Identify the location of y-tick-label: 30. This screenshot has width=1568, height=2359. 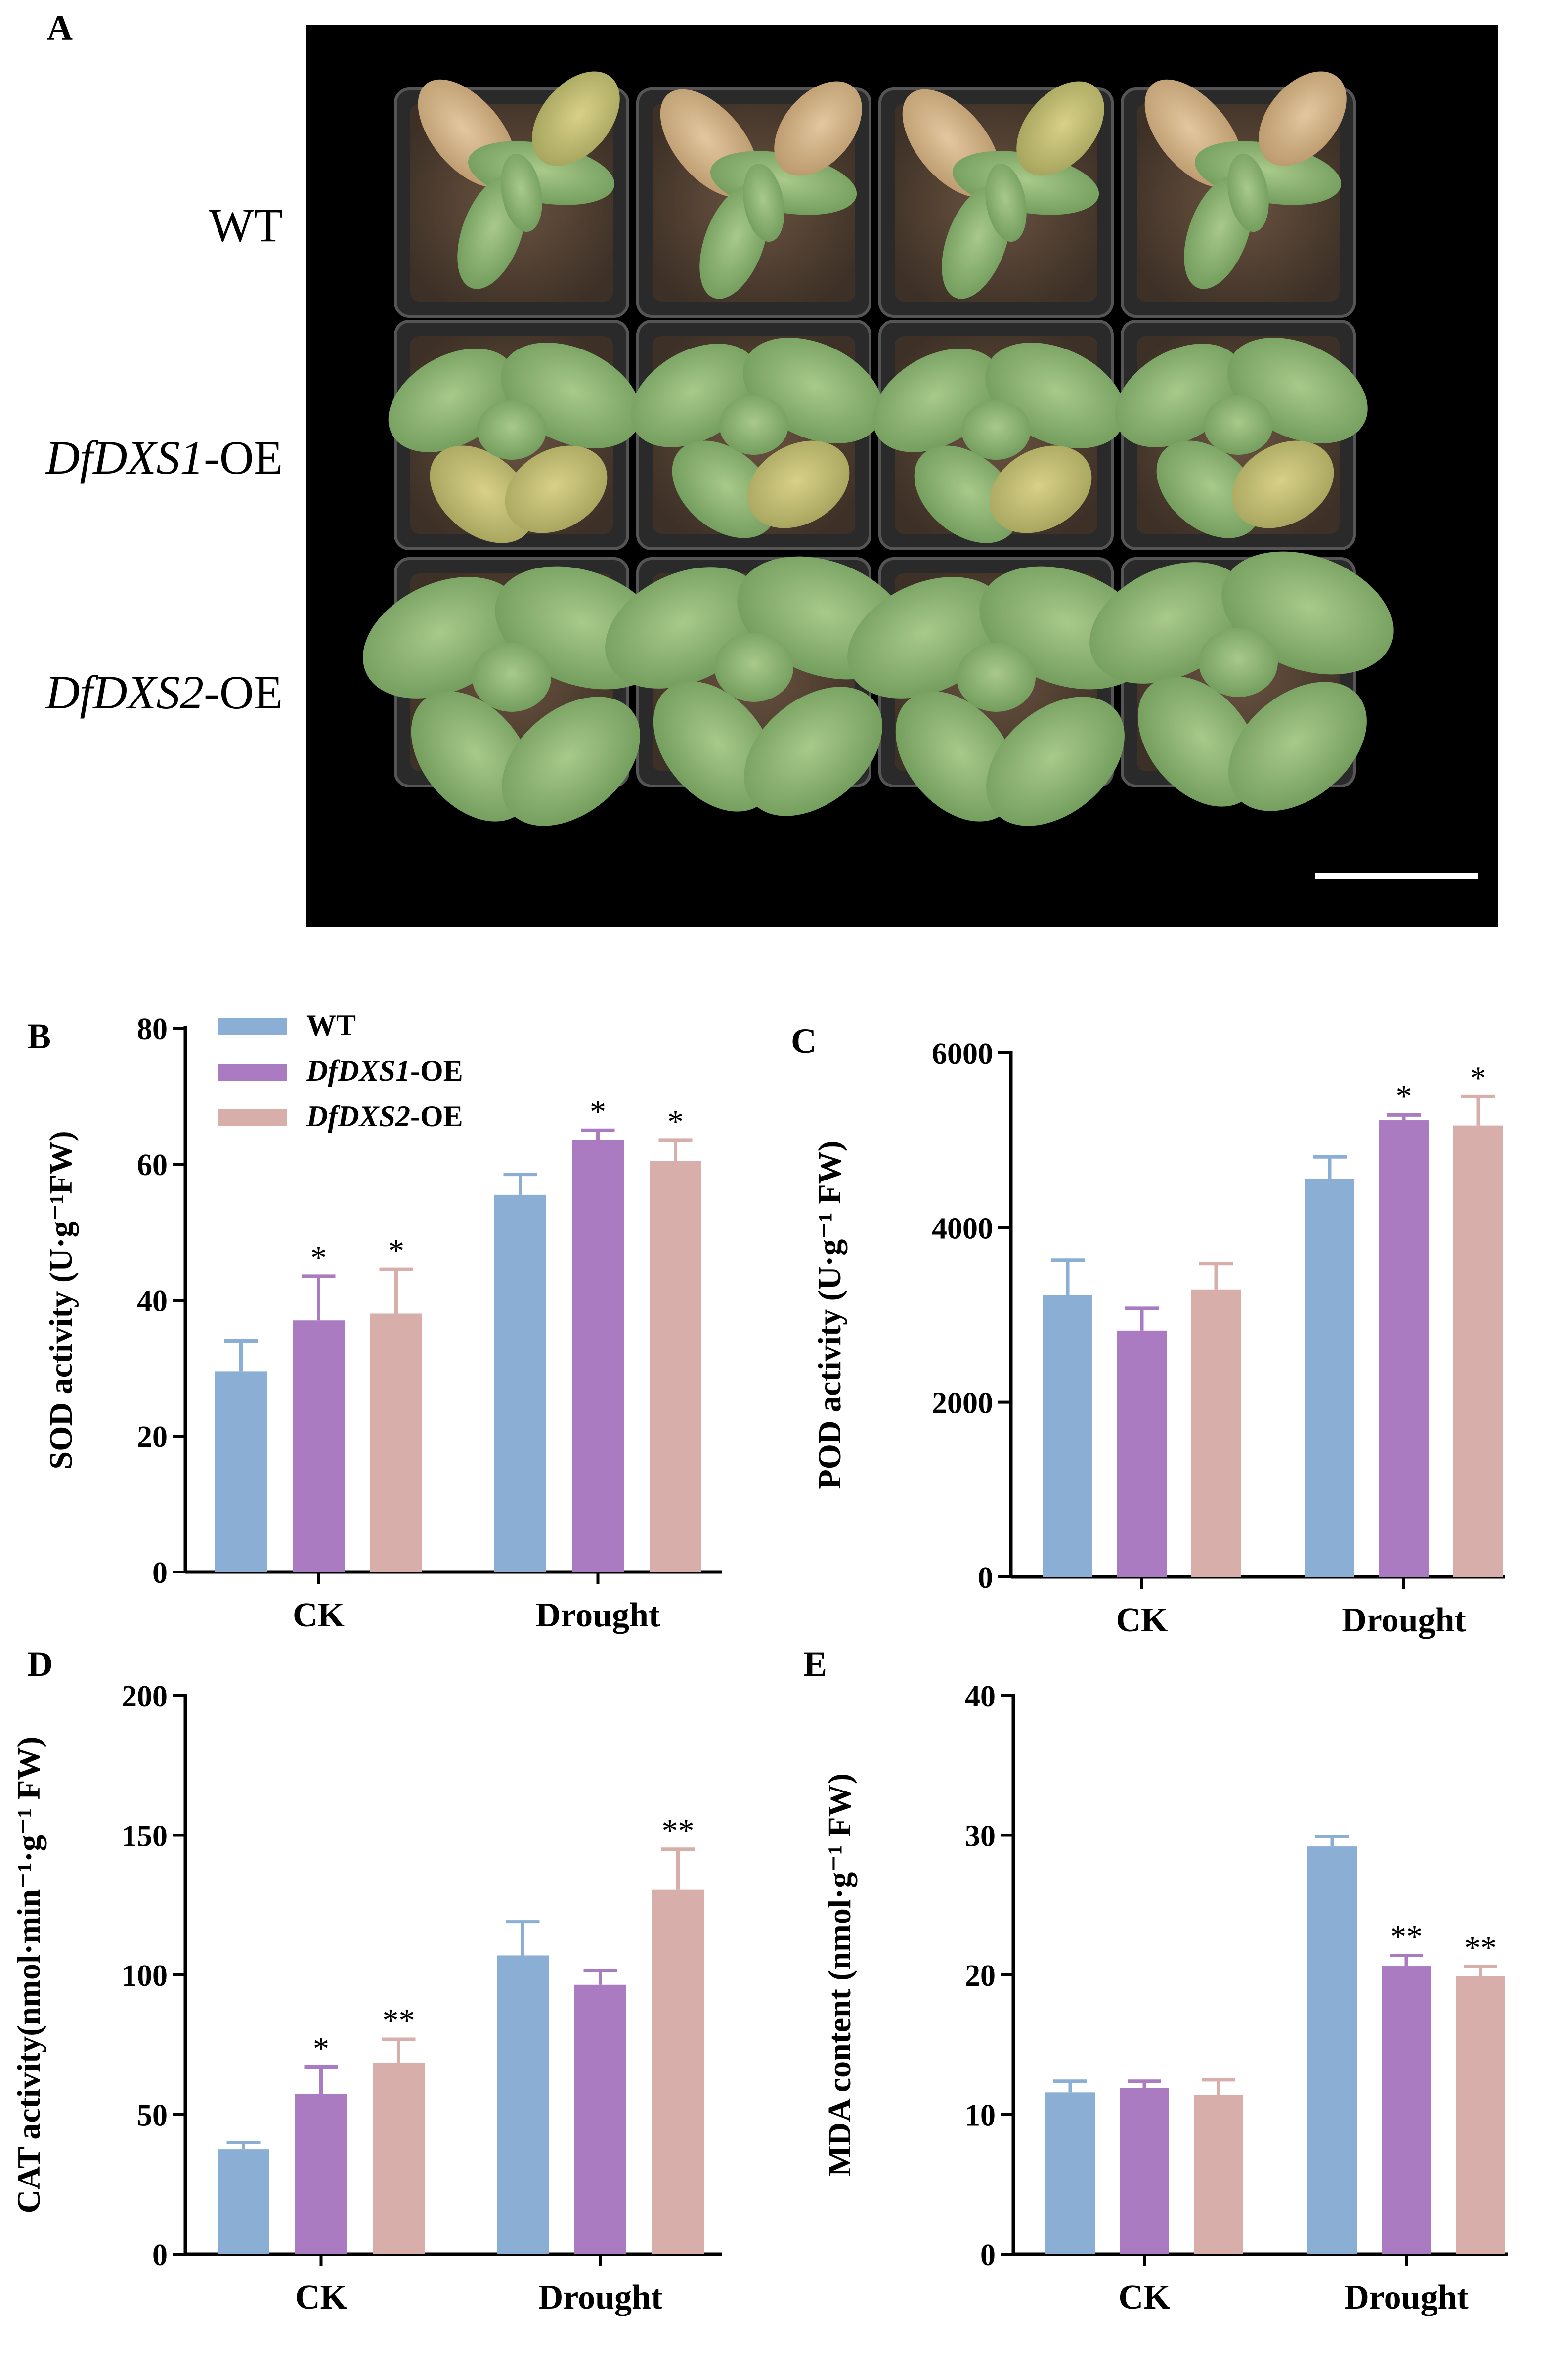
(981, 1836).